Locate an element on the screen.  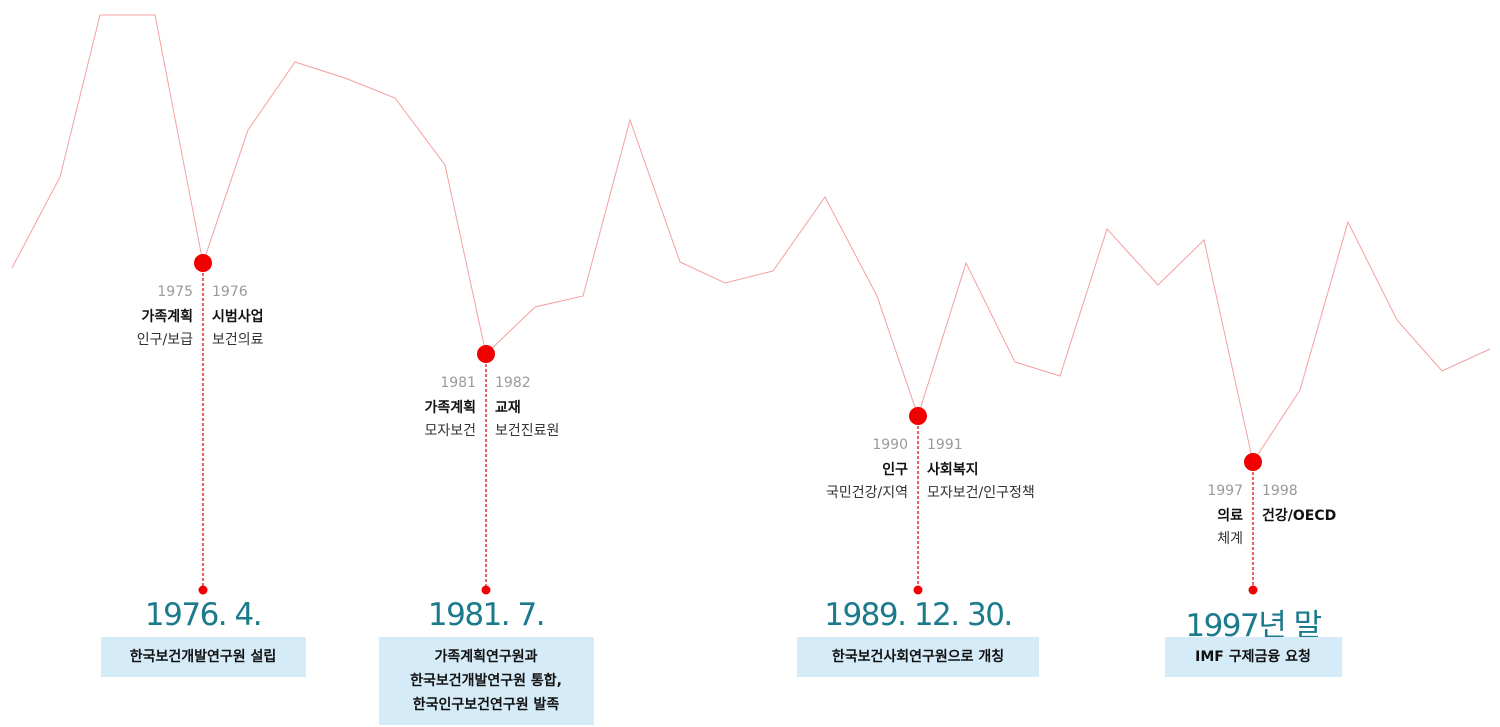
right-year: 1998 is located at coordinates (1280, 491).